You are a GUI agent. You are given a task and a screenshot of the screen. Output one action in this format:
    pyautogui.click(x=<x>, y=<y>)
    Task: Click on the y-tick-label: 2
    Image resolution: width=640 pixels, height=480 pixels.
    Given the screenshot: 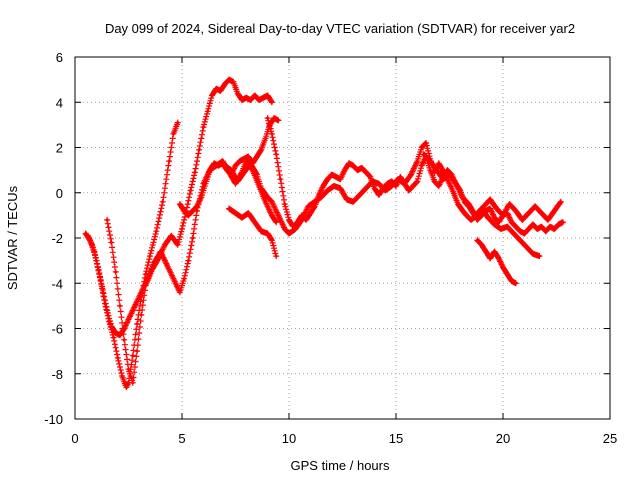 What is the action you would take?
    pyautogui.click(x=59, y=148)
    